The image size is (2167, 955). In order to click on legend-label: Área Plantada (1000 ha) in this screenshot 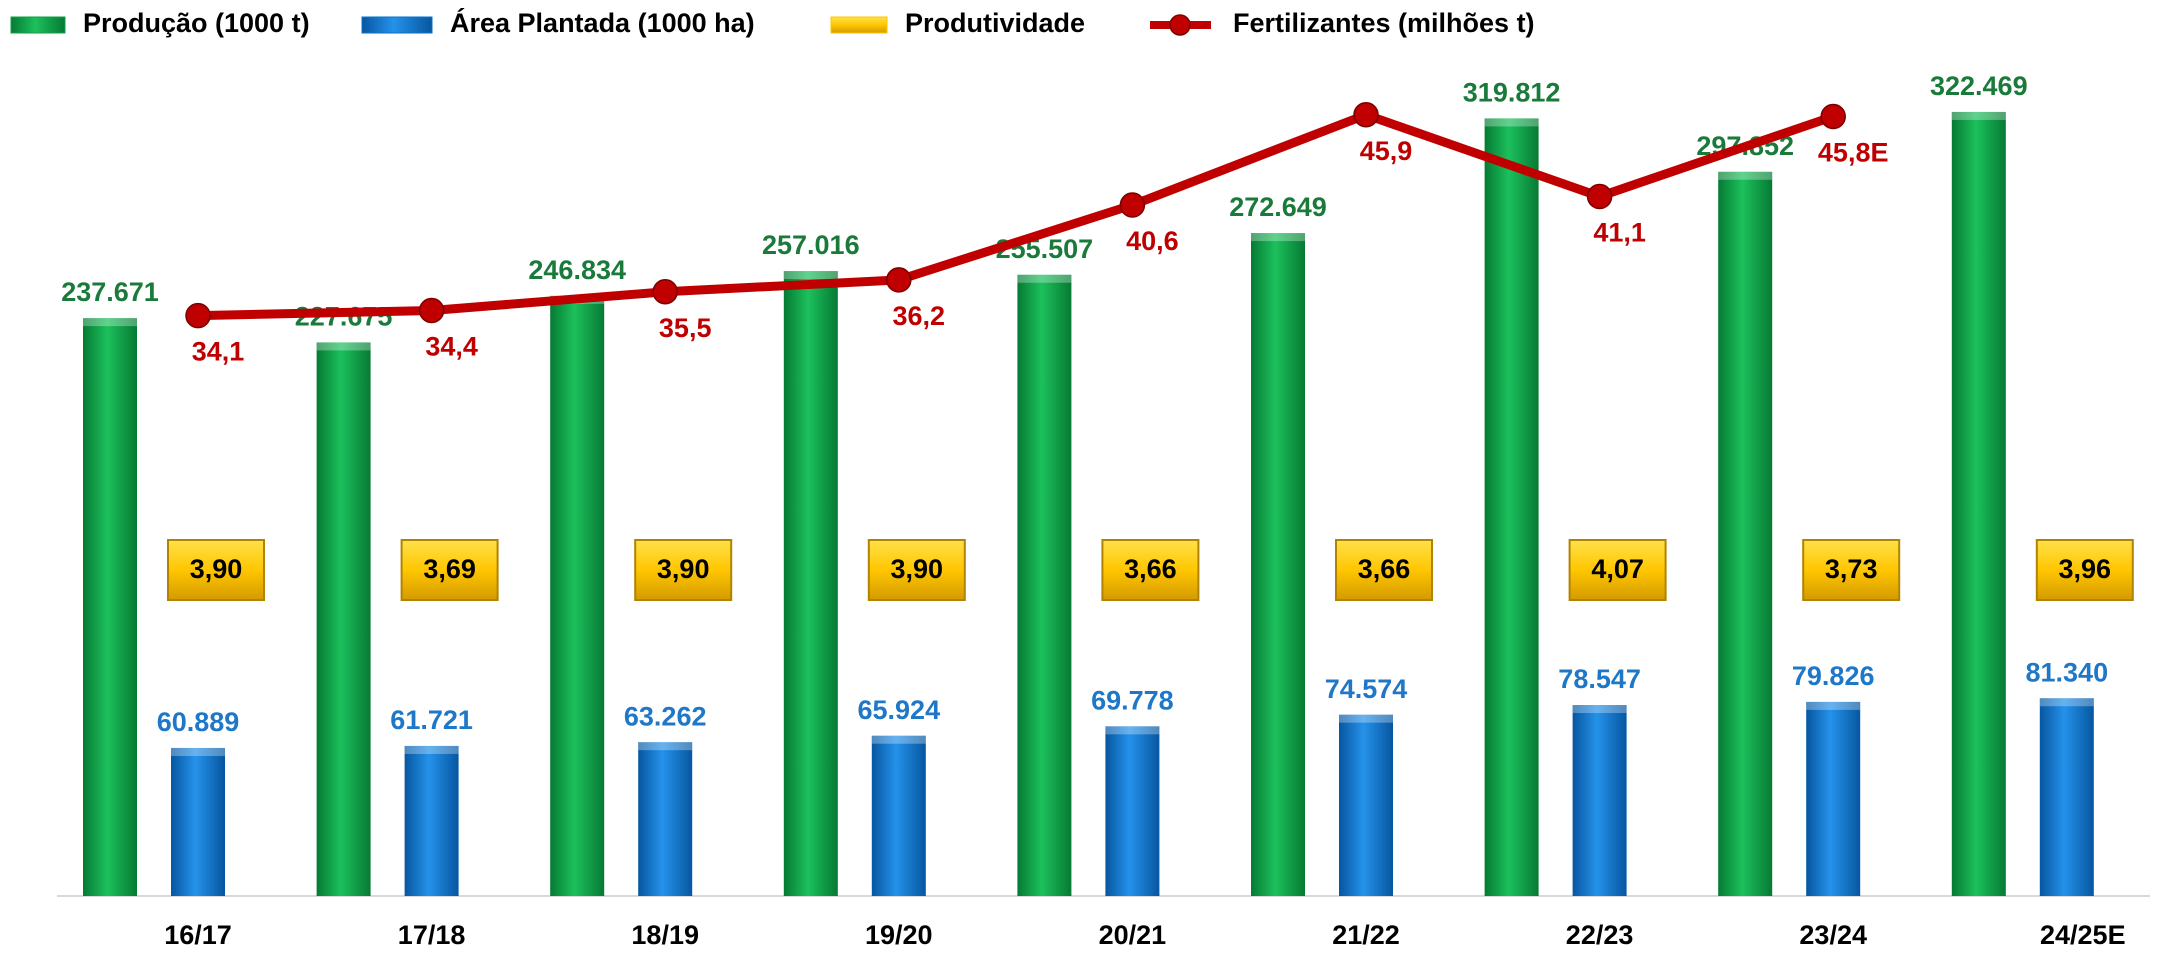, I will do `click(602, 22)`.